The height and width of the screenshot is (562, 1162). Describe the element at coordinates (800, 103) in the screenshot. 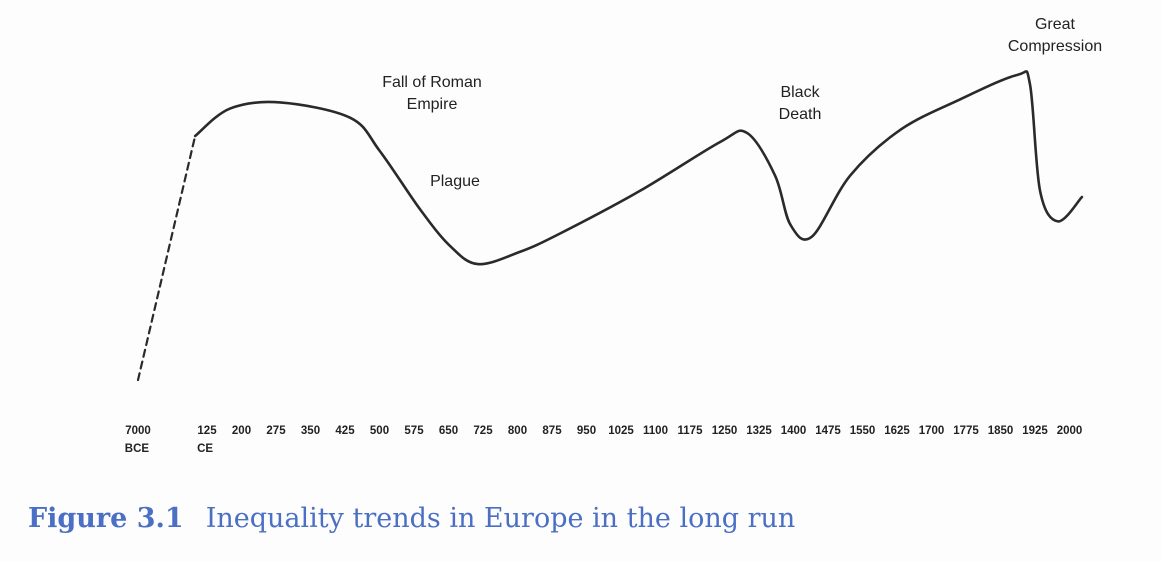

I see `annotation-black-death: Black Death` at that location.